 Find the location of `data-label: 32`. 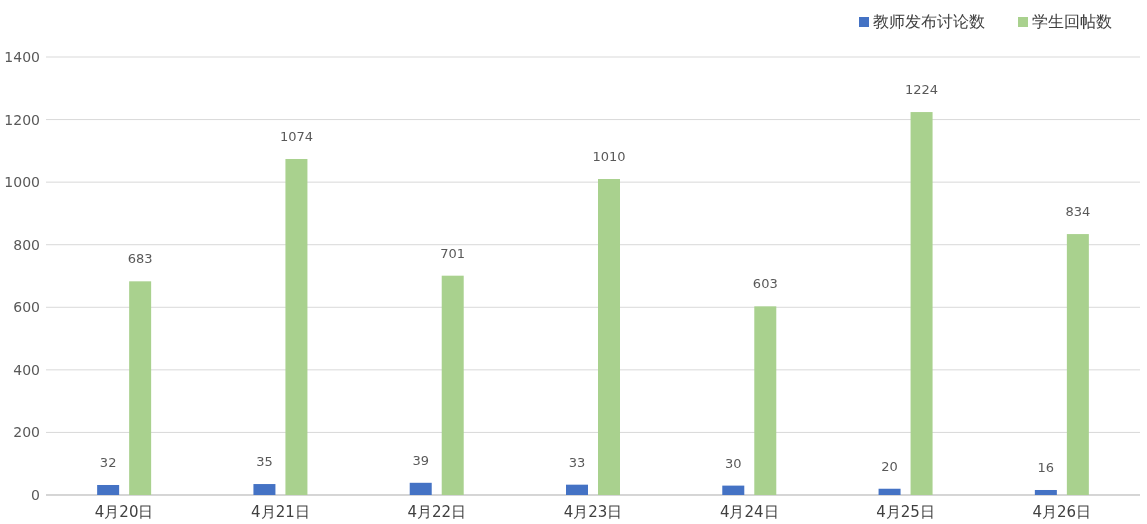

data-label: 32 is located at coordinates (108, 462).